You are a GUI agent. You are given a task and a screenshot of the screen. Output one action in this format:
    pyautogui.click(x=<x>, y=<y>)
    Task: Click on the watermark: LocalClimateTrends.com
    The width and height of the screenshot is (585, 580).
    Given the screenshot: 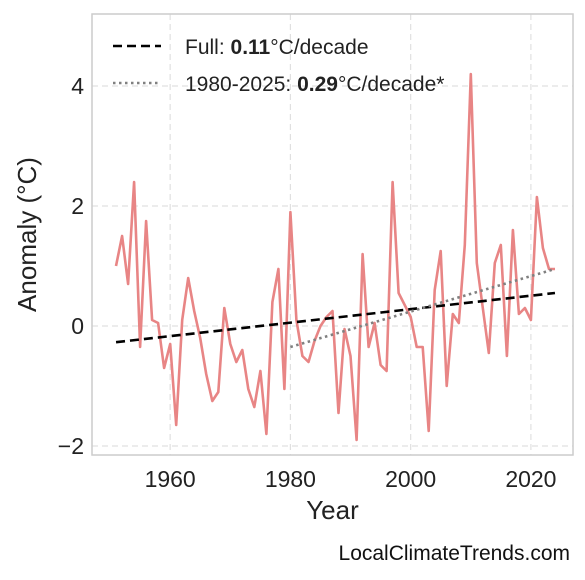 What is the action you would take?
    pyautogui.click(x=454, y=553)
    